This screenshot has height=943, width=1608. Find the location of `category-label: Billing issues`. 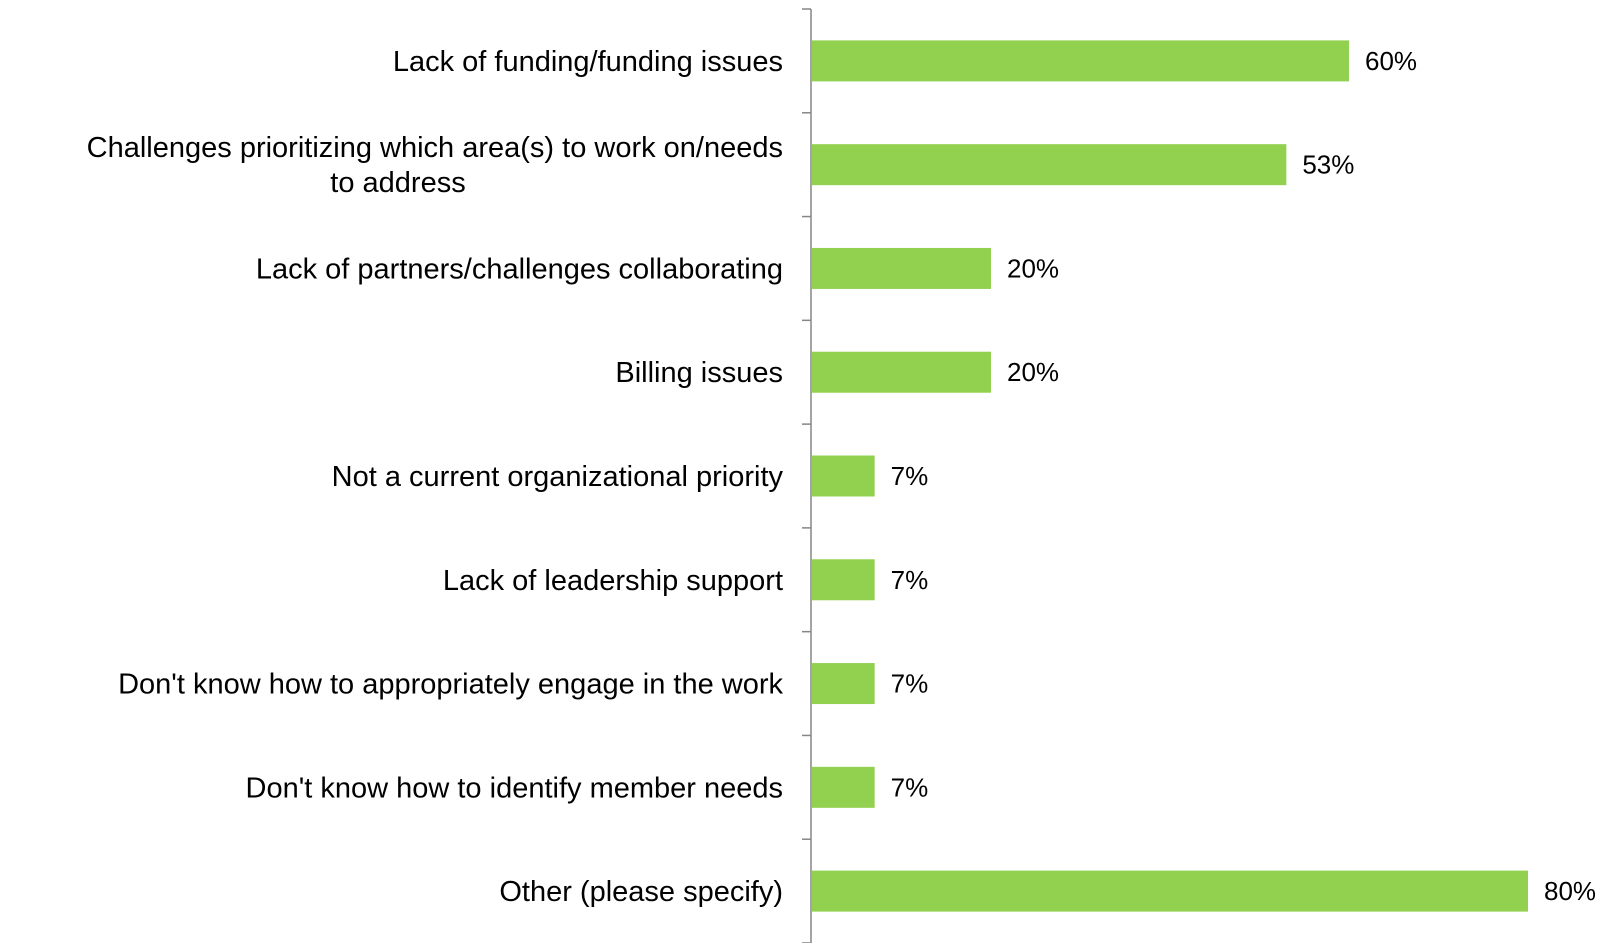

category-label: Billing issues is located at coordinates (699, 373).